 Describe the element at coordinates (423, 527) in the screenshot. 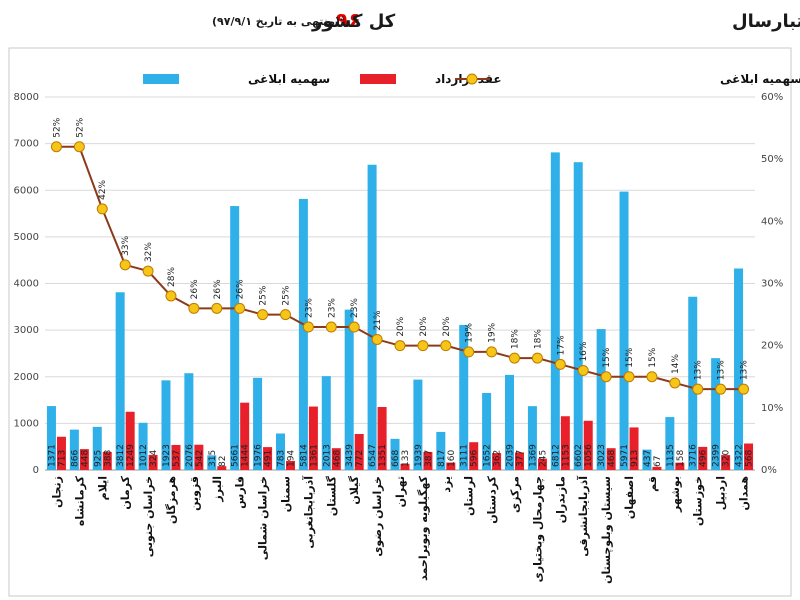

I see `x-tick-label: کهگیلویه وبویراحمد` at that location.